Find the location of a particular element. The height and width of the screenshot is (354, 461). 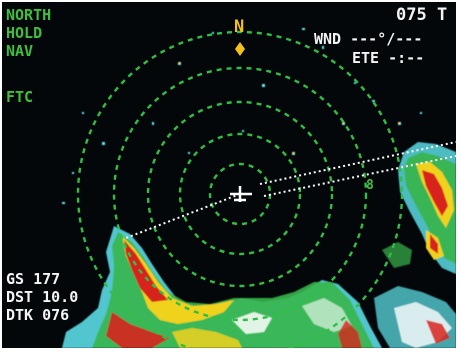

diamond-icon is located at coordinates (240, 49).